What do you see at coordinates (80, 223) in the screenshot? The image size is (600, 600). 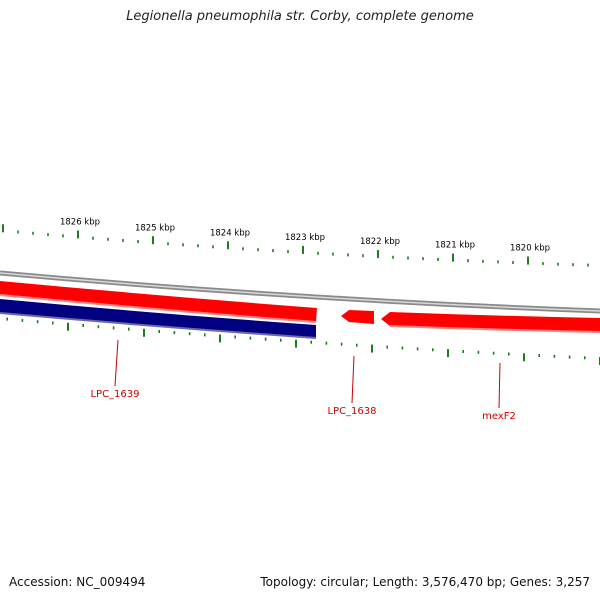 I see `scale-label: 1826 kbp` at bounding box center [80, 223].